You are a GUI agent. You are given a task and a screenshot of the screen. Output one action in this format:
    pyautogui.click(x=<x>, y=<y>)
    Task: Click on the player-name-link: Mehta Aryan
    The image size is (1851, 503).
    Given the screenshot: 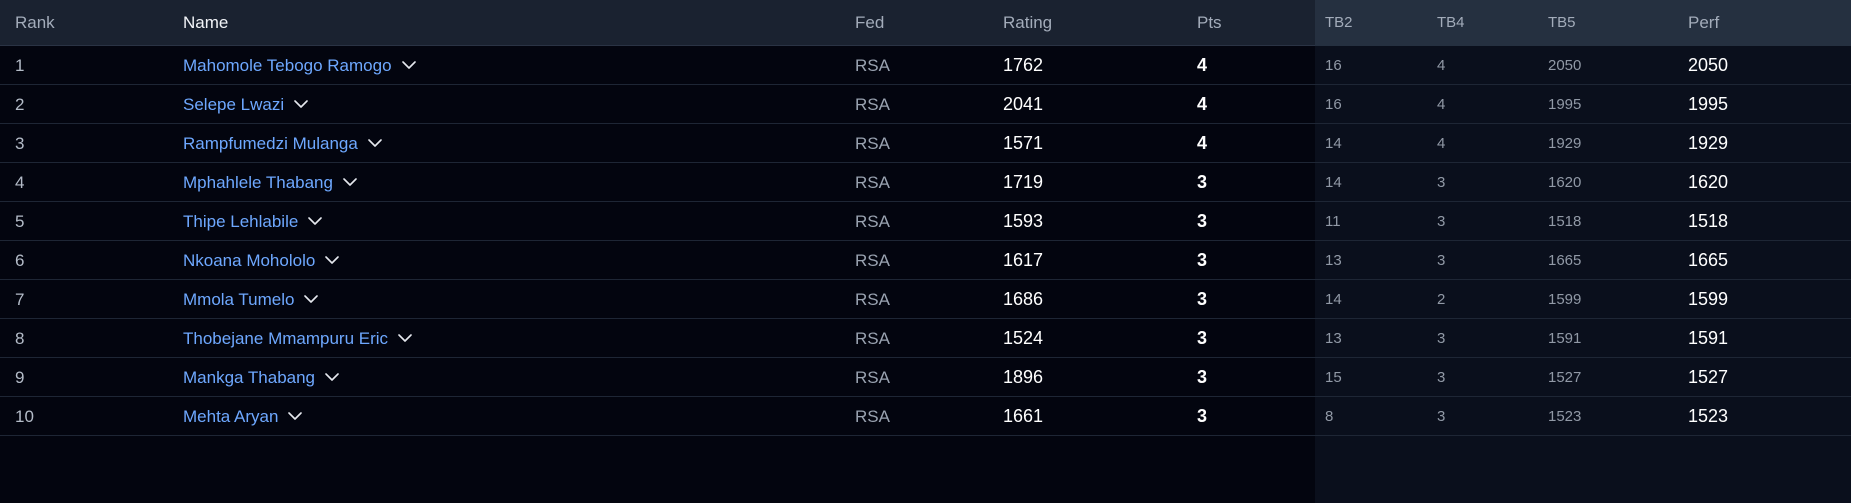 What is the action you would take?
    pyautogui.click(x=245, y=416)
    